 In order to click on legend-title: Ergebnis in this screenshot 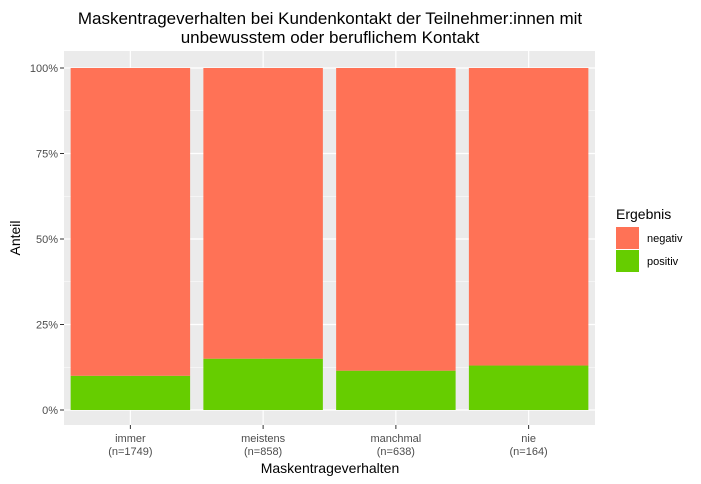, I will do `click(643, 214)`.